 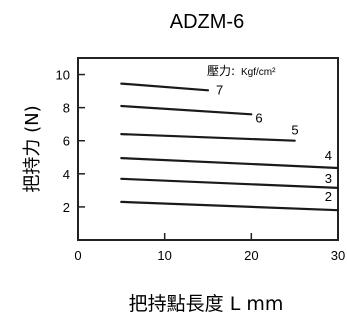 What do you see at coordinates (338, 255) in the screenshot?
I see `x-tick-label: 30` at bounding box center [338, 255].